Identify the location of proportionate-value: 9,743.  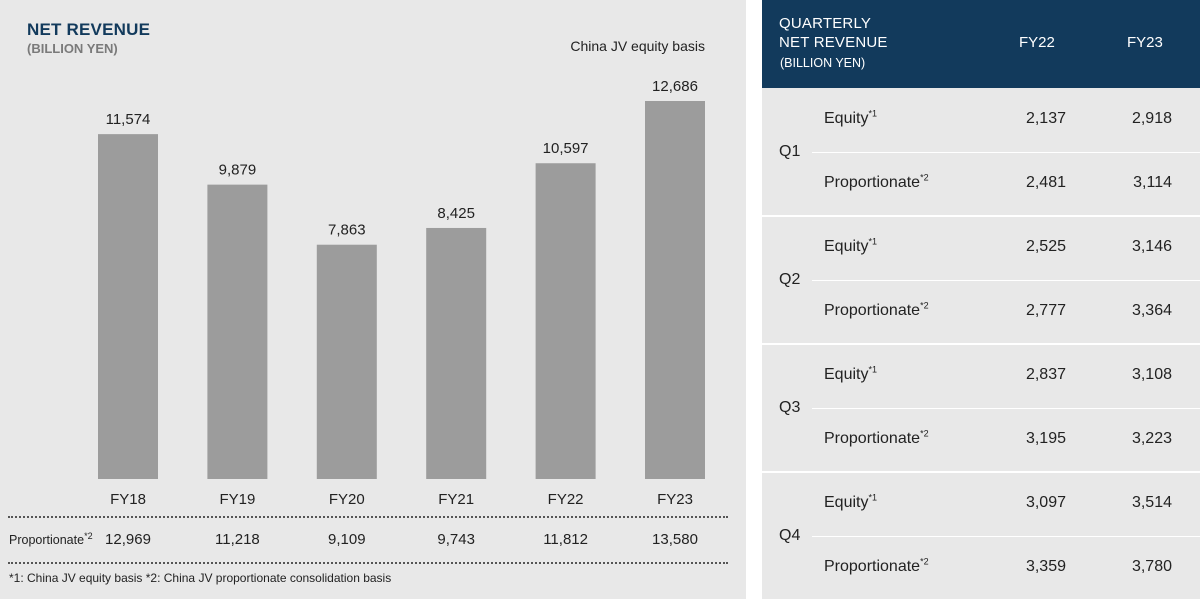
(456, 539).